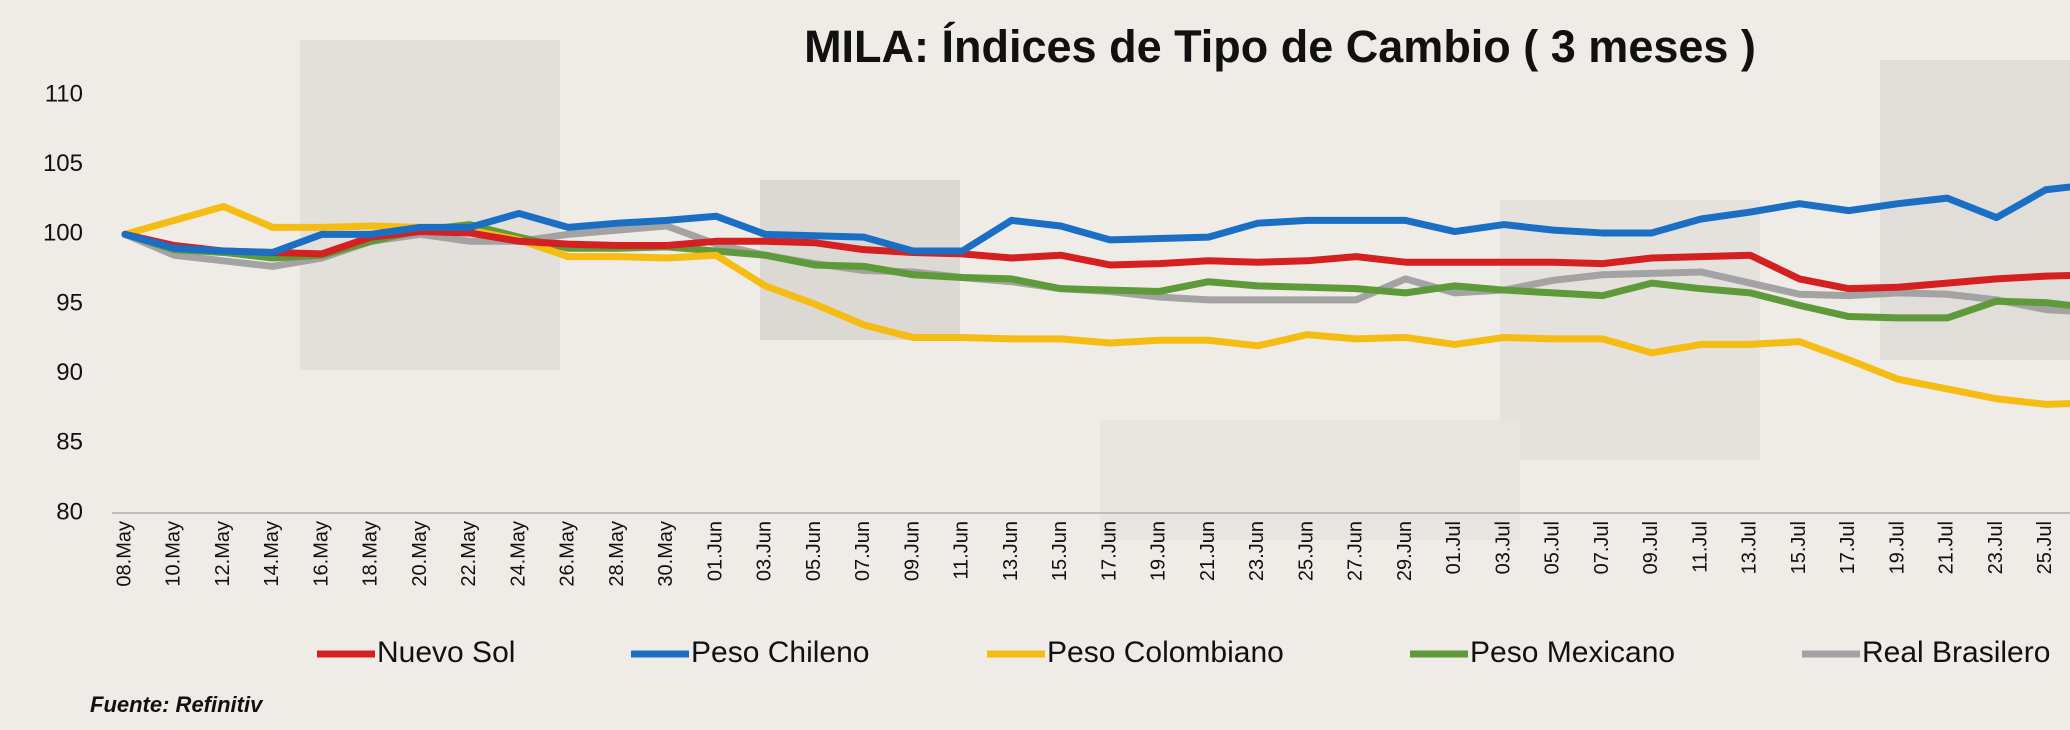 This screenshot has width=2070, height=730. What do you see at coordinates (1306, 551) in the screenshot?
I see `x-tick-label: 25.Jun` at bounding box center [1306, 551].